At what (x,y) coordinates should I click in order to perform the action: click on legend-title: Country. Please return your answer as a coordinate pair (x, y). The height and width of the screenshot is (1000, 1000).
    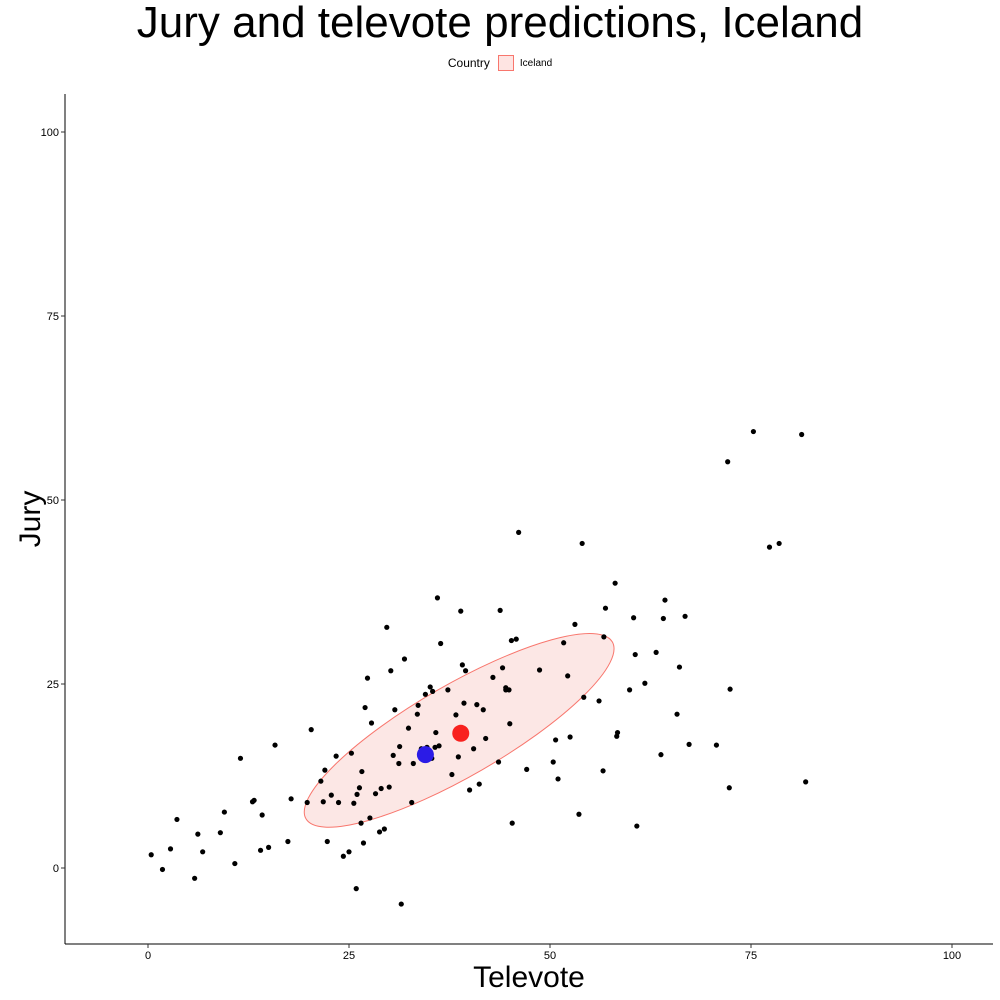
    Looking at the image, I should click on (468, 63).